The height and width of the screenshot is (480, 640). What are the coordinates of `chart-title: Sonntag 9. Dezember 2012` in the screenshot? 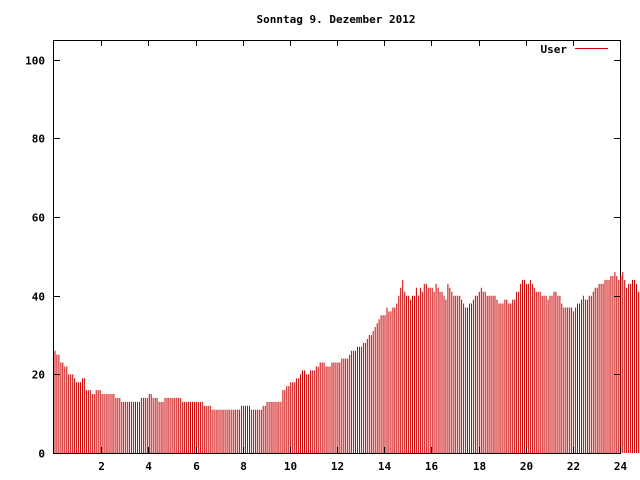 It's located at (336, 19).